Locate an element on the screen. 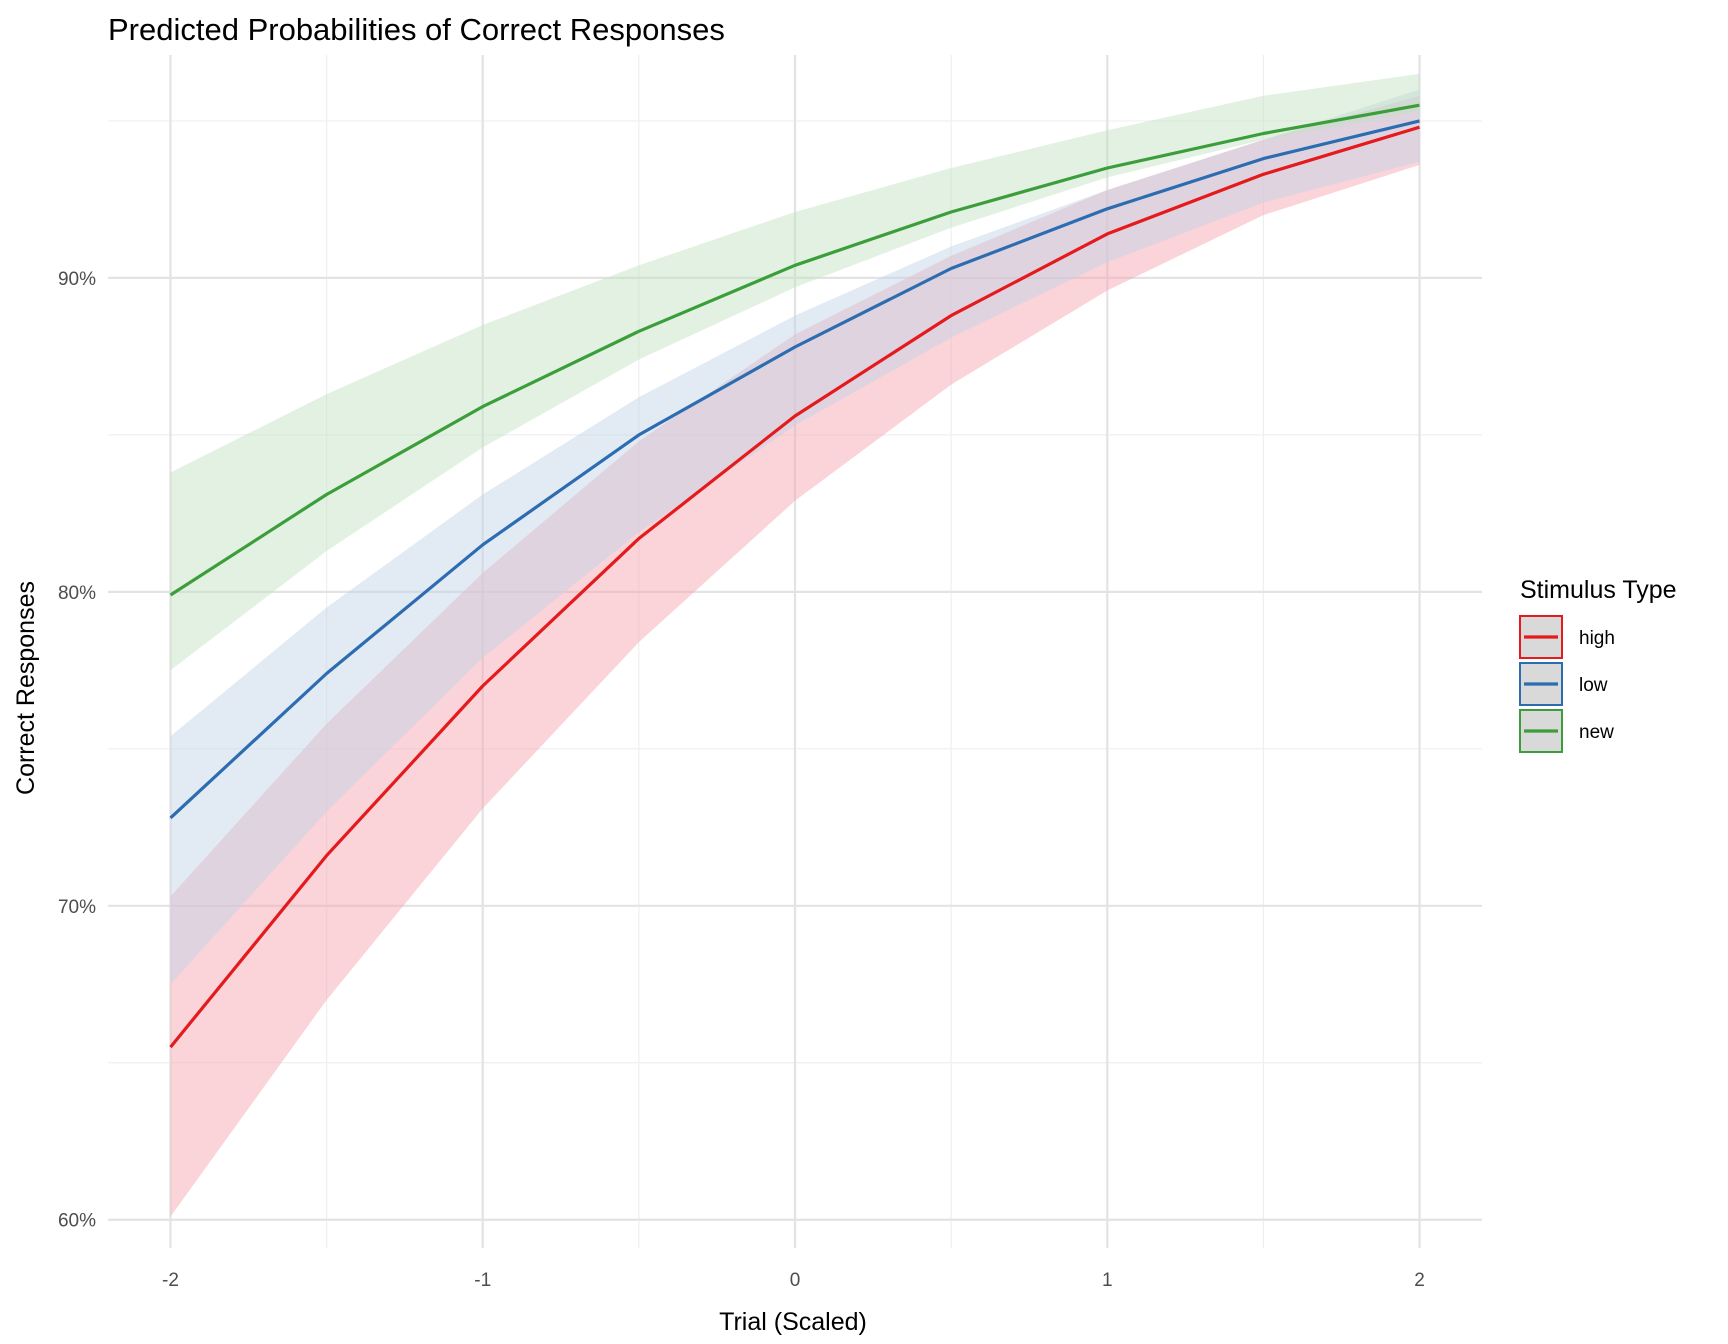 Image resolution: width=1728 pixels, height=1344 pixels. x-tick-label-3: 1 is located at coordinates (1107, 1280).